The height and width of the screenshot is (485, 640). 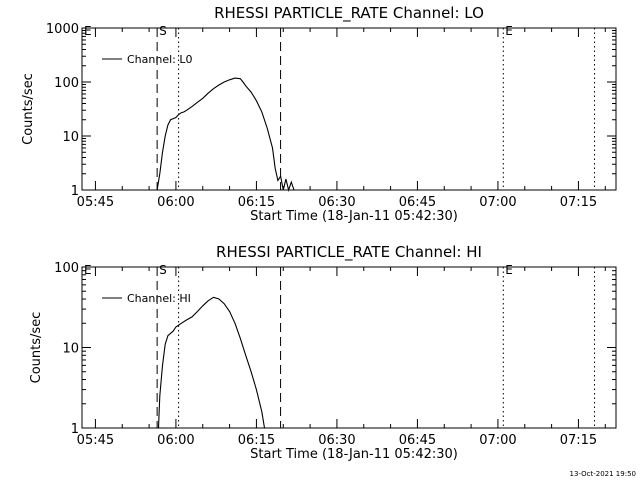 I want to click on chart-title: RHESSI PARTICLE_RATE Channel: LO, so click(x=349, y=13).